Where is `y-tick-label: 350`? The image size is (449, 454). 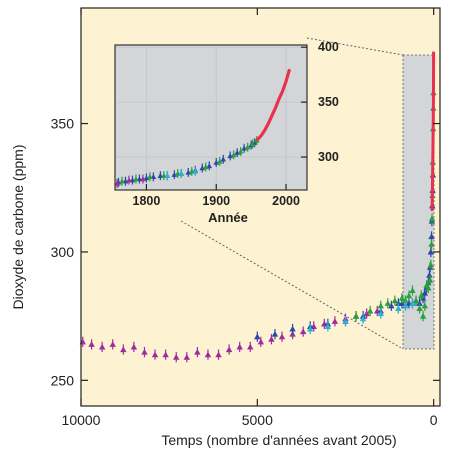
y-tick-label: 350 is located at coordinates (63, 124).